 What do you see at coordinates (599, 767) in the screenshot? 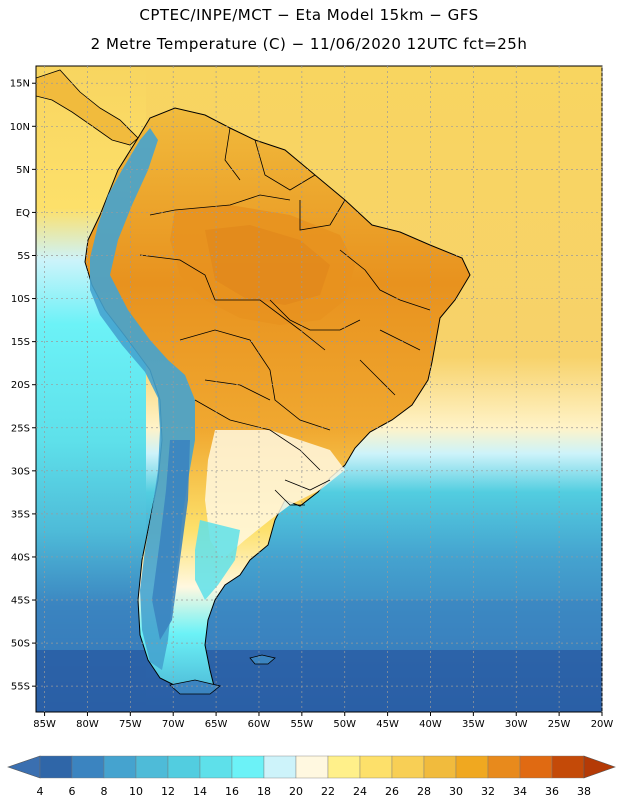
I see `colorbar-arrow-right` at bounding box center [599, 767].